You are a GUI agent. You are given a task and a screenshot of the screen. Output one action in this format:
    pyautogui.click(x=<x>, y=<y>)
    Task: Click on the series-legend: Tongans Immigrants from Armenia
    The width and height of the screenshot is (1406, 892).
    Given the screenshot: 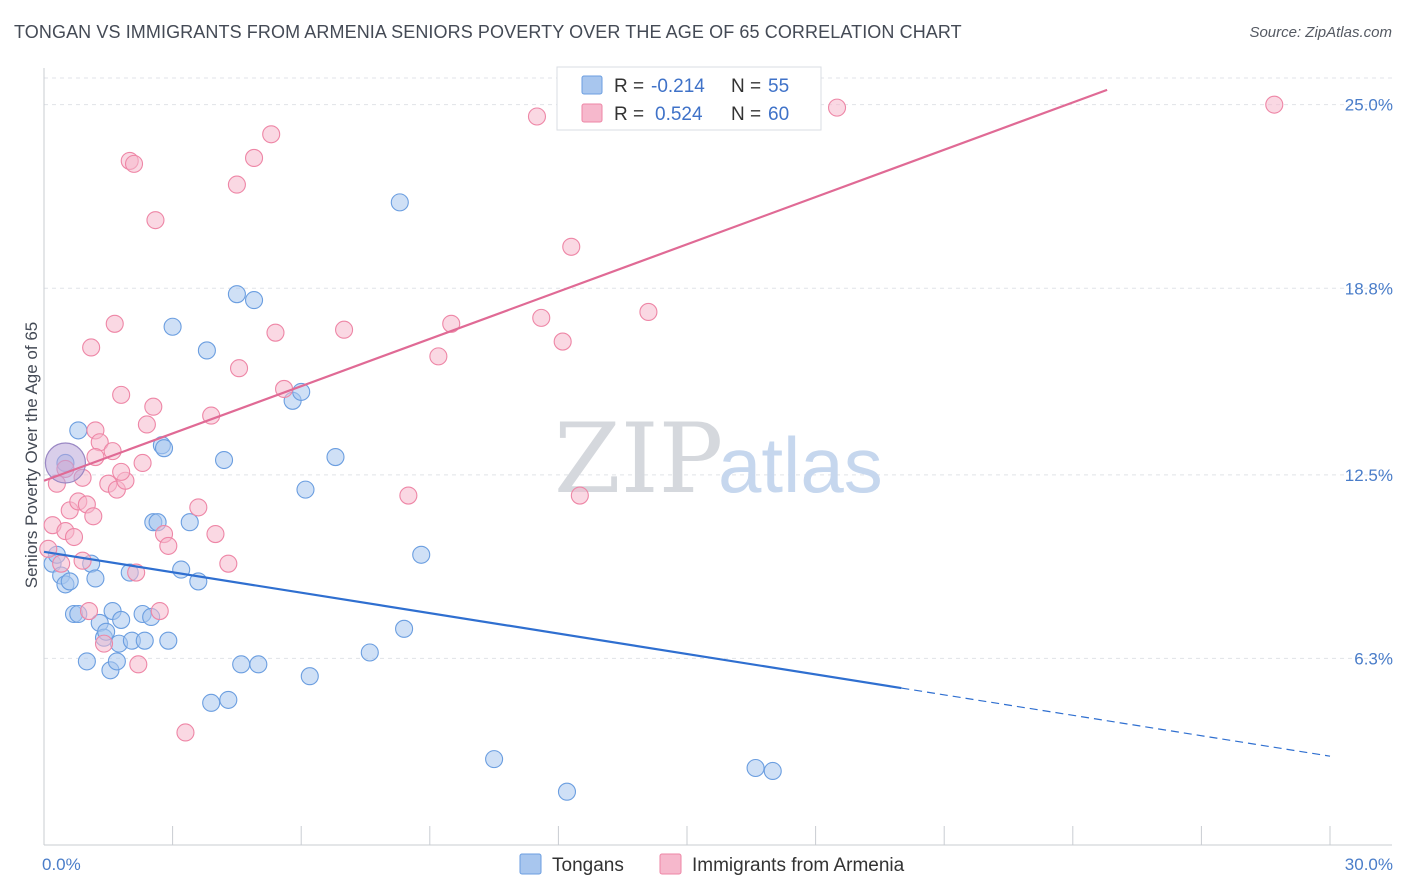 What is the action you would take?
    pyautogui.click(x=712, y=864)
    